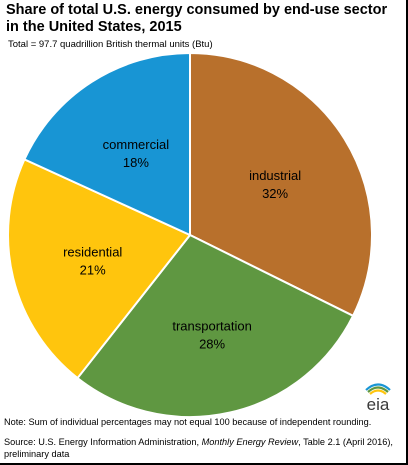  I want to click on eia-logo-icon: eia, so click(378, 398).